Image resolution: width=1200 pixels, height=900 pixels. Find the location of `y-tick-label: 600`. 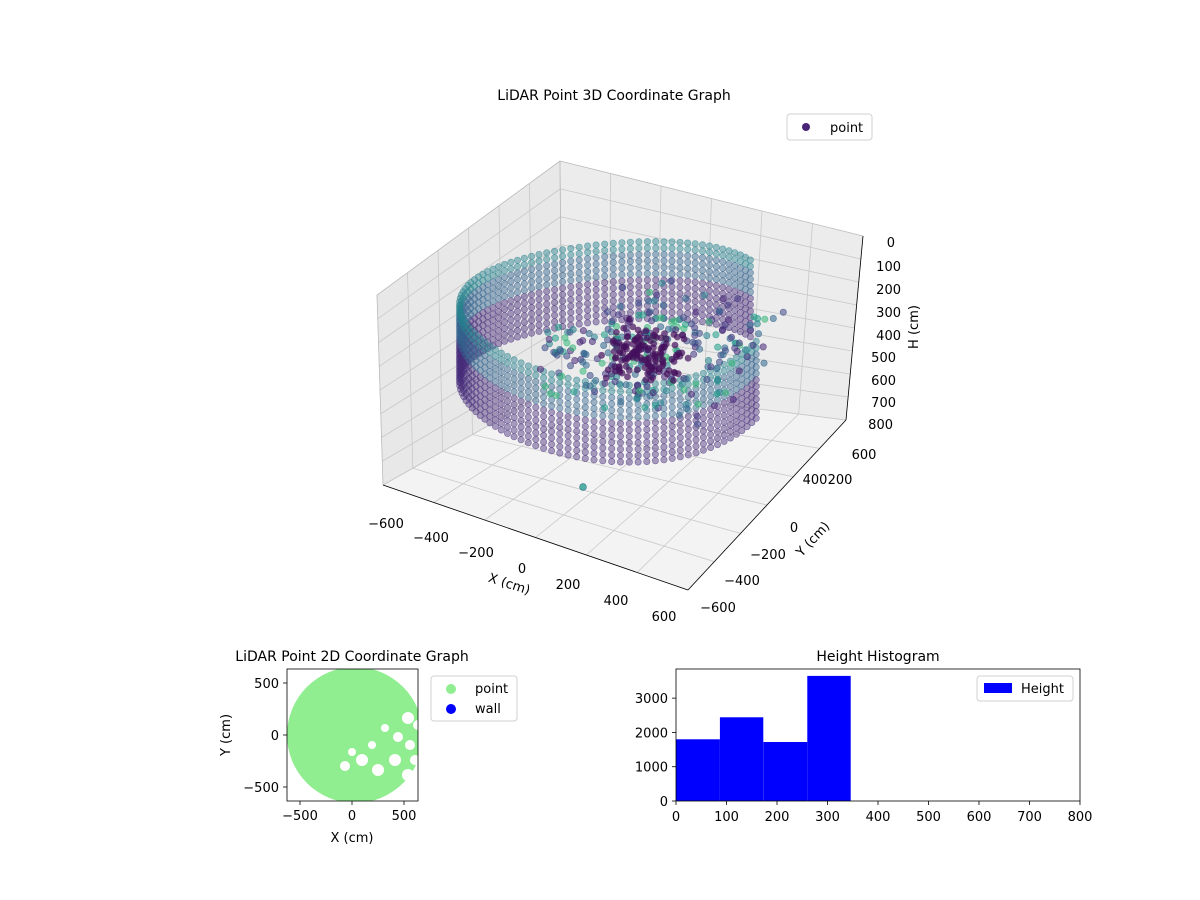

y-tick-label: 600 is located at coordinates (864, 455).